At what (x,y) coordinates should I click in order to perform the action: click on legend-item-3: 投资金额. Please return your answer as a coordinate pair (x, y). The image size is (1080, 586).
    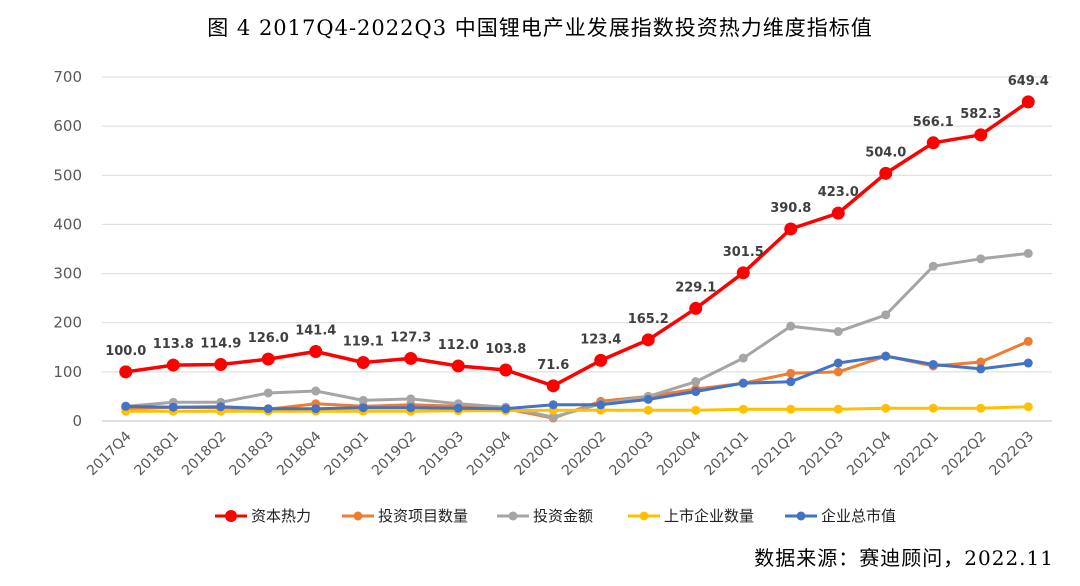
    Looking at the image, I should click on (545, 516).